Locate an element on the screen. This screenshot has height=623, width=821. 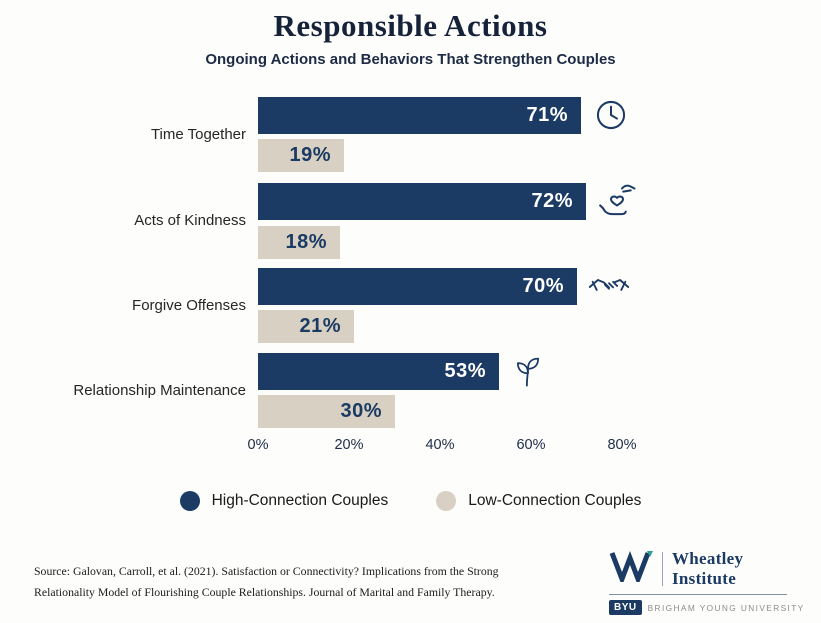
byu-university-label: BRIGHAM YOUNG UNIVERSITY is located at coordinates (726, 607).